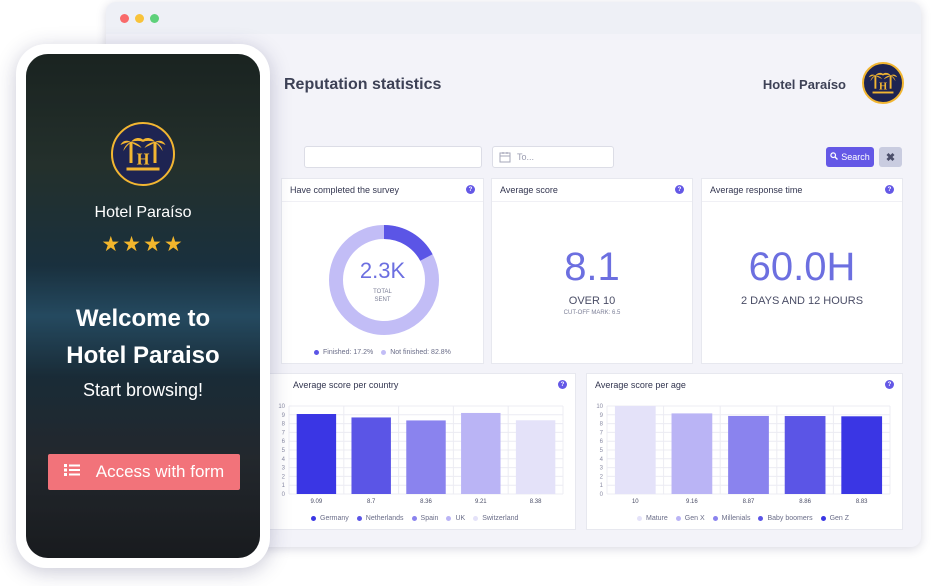 This screenshot has width=937, height=586. Describe the element at coordinates (855, 157) in the screenshot. I see `search-label: Search` at that location.